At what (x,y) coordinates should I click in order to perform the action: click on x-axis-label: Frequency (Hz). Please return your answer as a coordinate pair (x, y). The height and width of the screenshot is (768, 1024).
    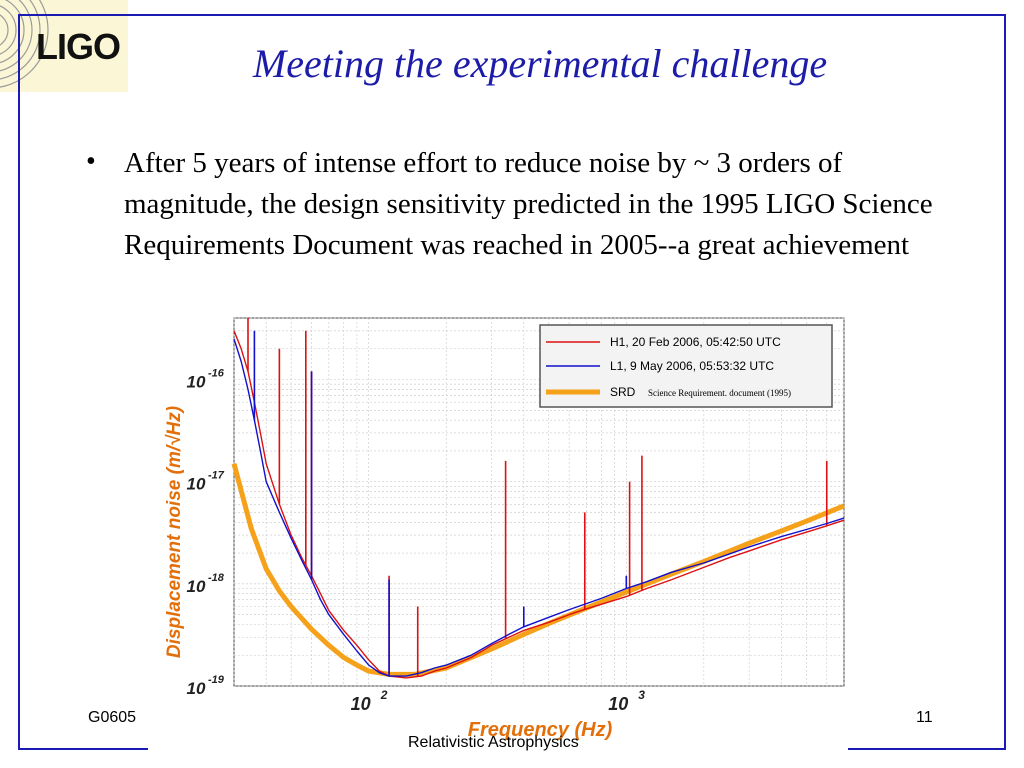
    Looking at the image, I should click on (540, 730).